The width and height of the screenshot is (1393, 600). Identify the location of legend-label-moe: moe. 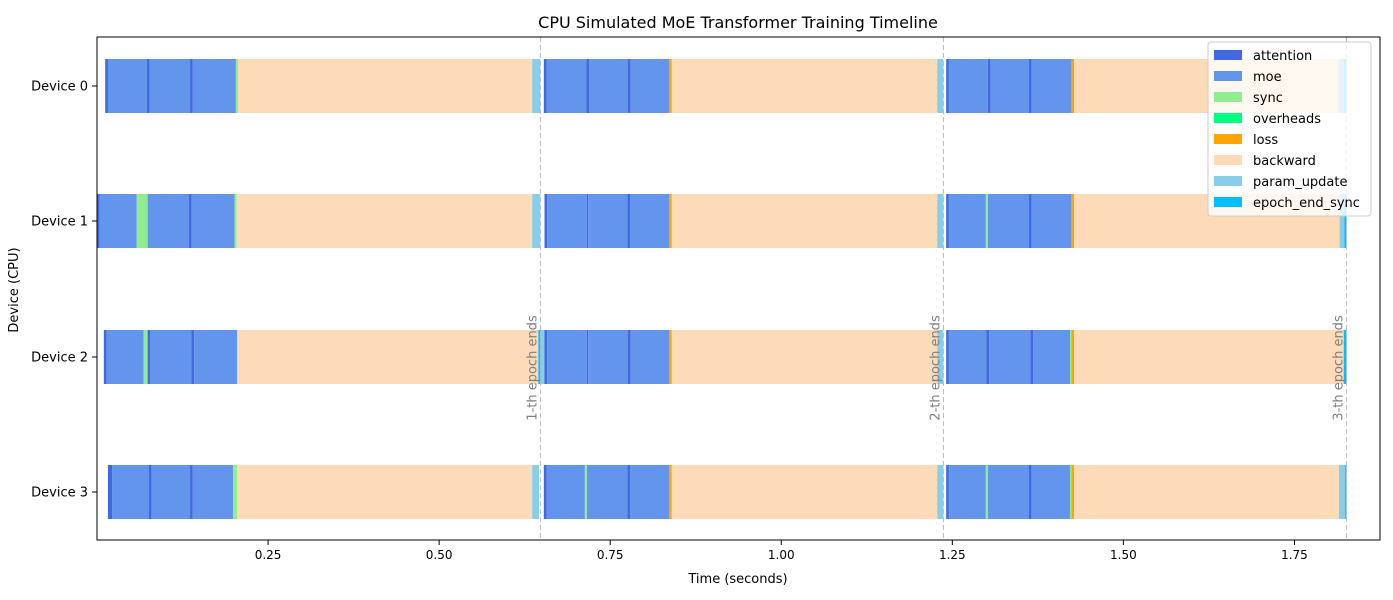
(1267, 77).